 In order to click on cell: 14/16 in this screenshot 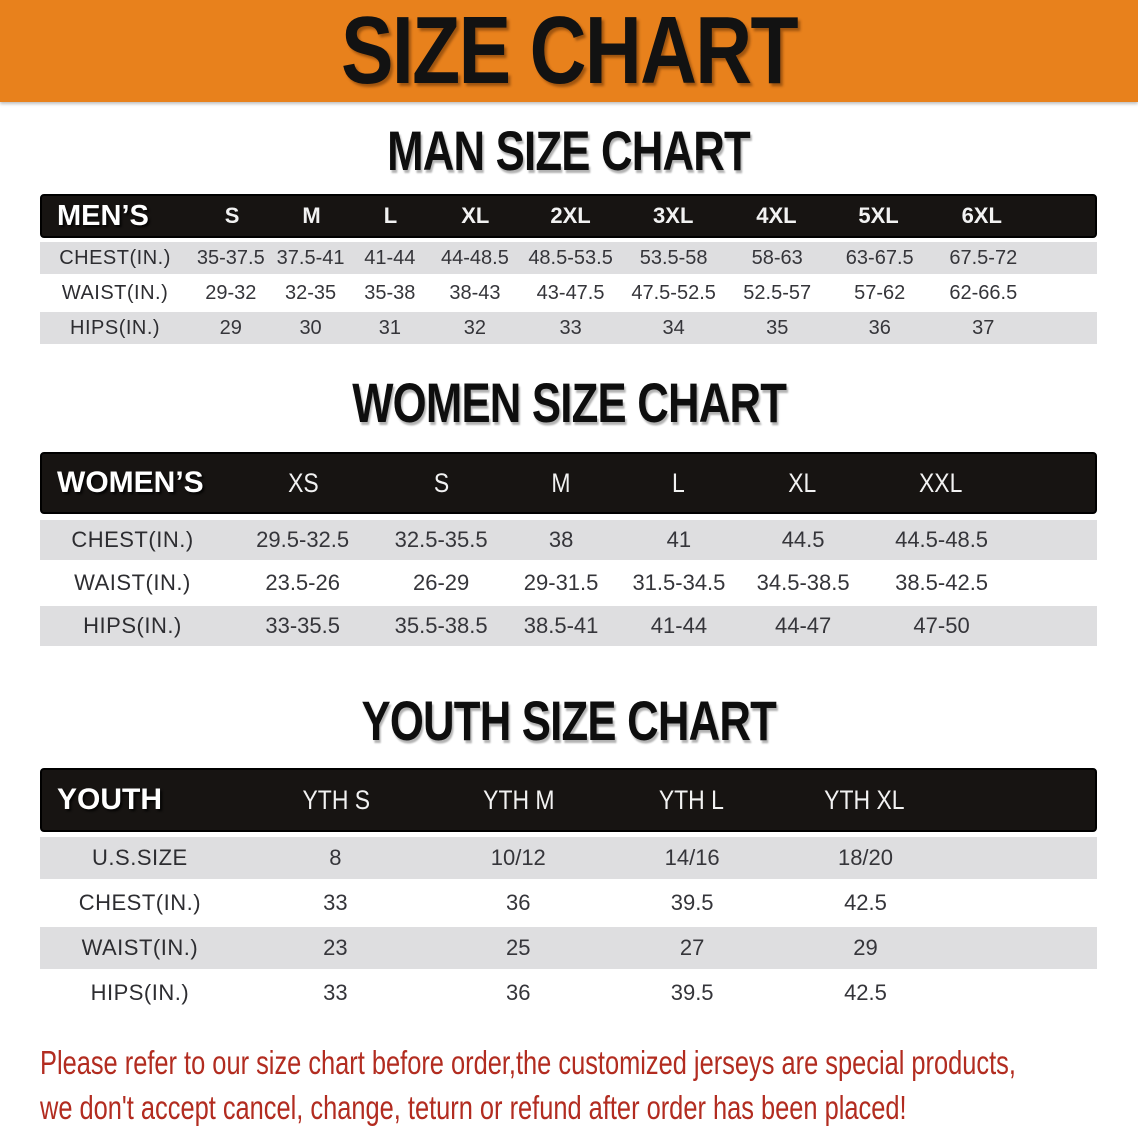, I will do `click(692, 857)`.